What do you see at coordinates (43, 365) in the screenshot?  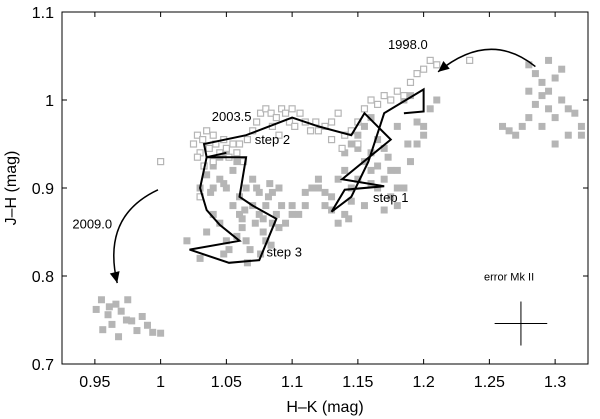 I see `y-tick-label: 0.7` at bounding box center [43, 365].